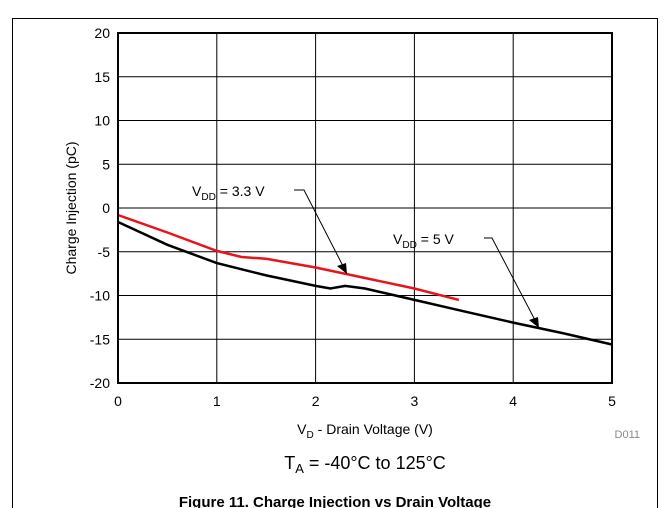 The image size is (671, 508). I want to click on y-tick-label: 5, so click(106, 164).